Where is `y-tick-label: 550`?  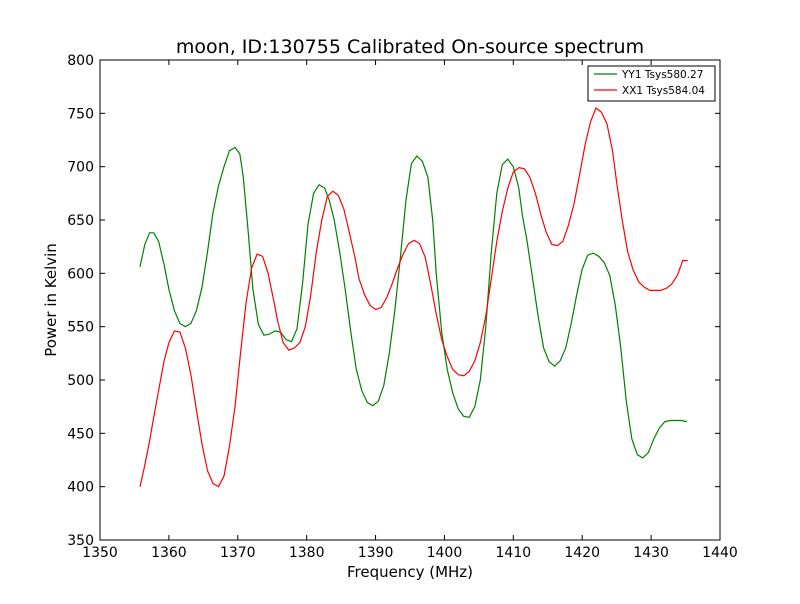 y-tick-label: 550 is located at coordinates (80, 328).